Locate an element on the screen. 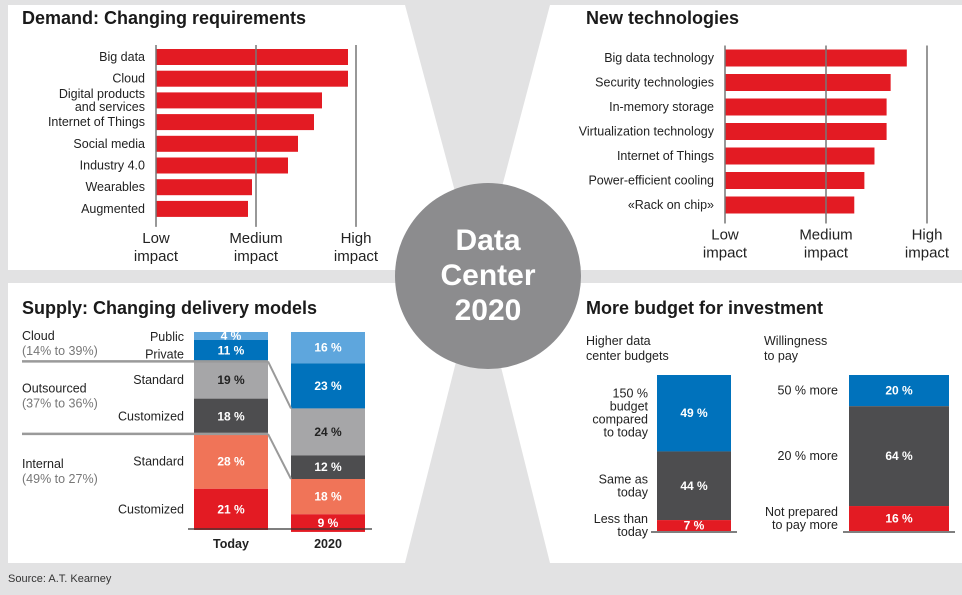 Image resolution: width=962 pixels, height=595 pixels. segment-value-label: 23 % is located at coordinates (328, 386).